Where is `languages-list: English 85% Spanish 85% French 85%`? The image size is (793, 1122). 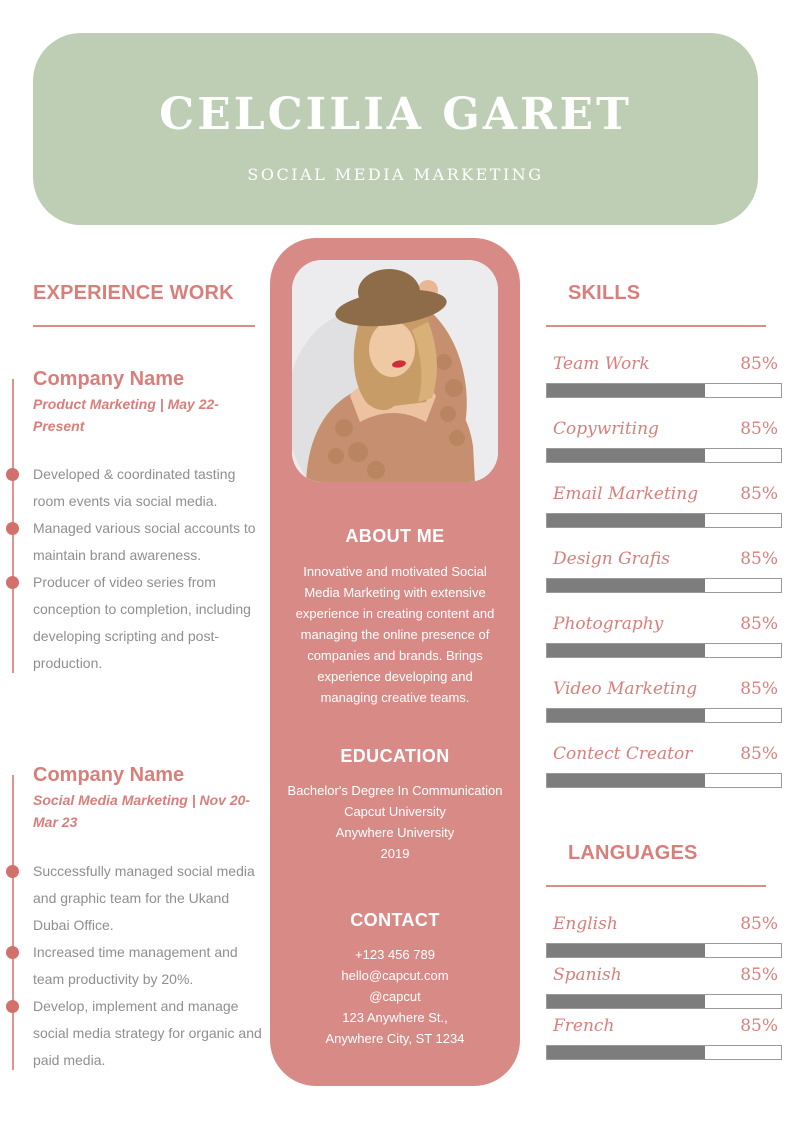
languages-list: English 85% Spanish 85% French 85% is located at coordinates (664, 986).